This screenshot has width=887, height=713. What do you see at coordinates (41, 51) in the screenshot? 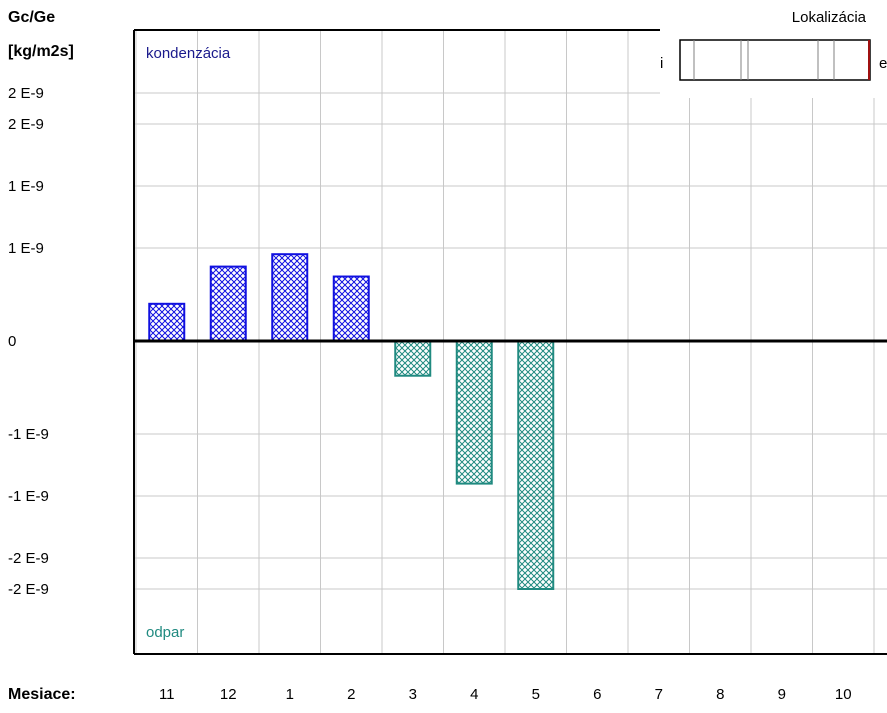
I see `y-axis-title-line2: [kg/m2s]` at bounding box center [41, 51].